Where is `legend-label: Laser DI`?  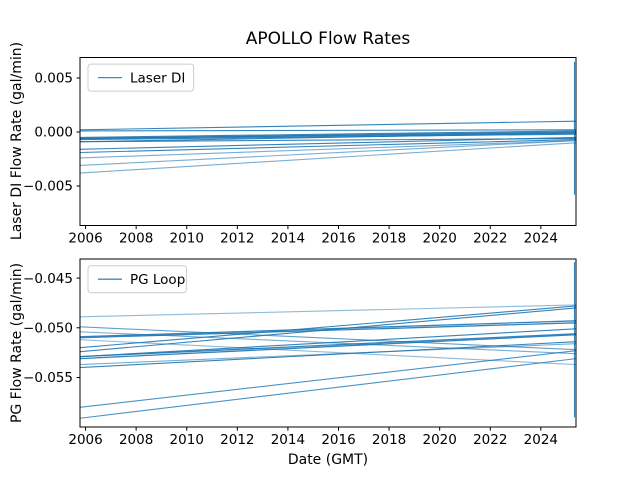 legend-label: Laser DI is located at coordinates (157, 78).